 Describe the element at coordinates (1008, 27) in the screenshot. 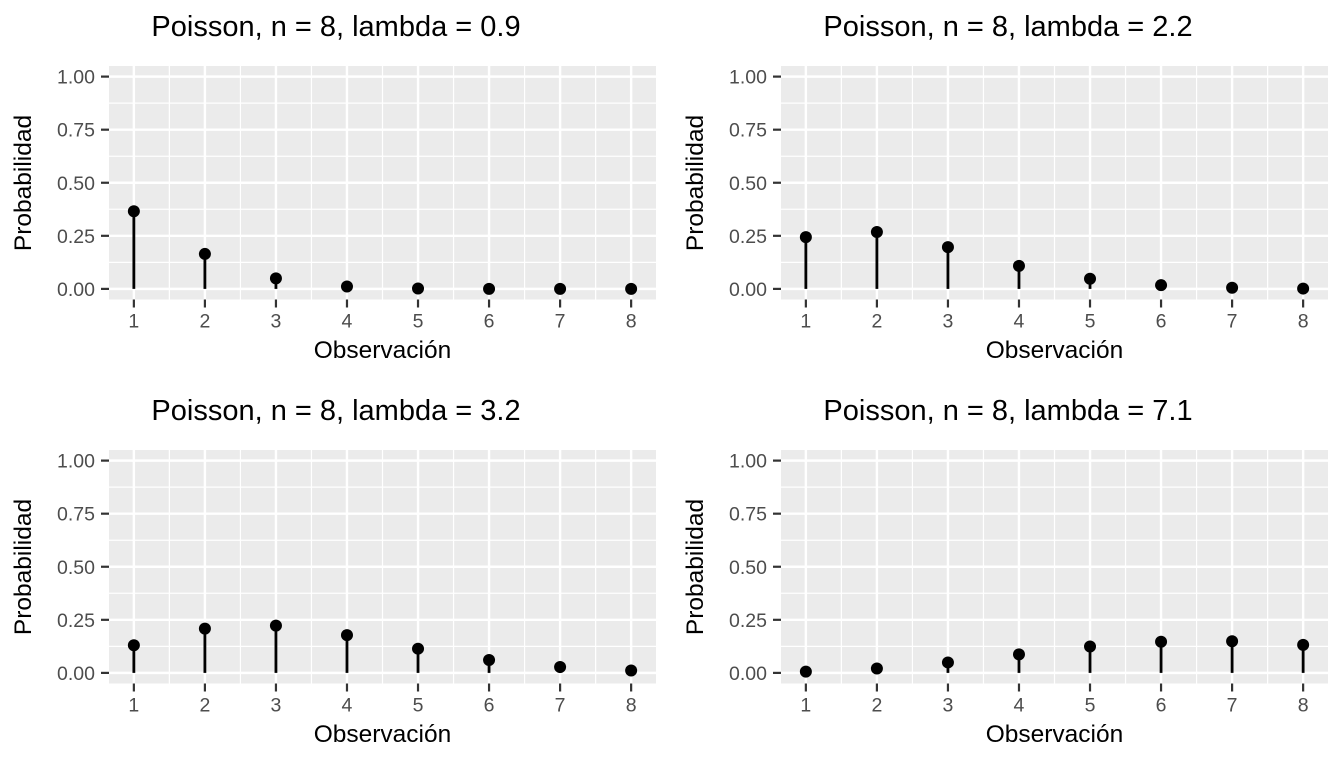

I see `plot-title: Poisson, n = 8, lambda = 2.2` at that location.